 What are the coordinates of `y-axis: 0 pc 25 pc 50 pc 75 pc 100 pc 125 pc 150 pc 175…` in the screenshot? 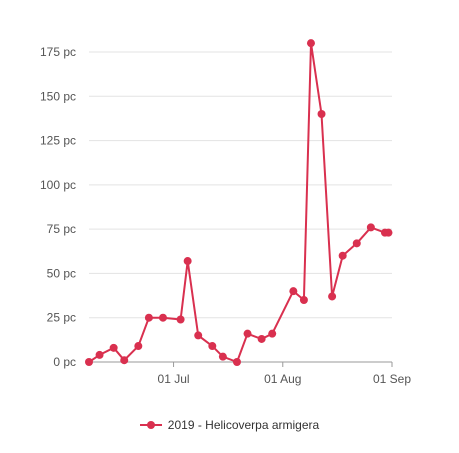 It's located at (58, 207).